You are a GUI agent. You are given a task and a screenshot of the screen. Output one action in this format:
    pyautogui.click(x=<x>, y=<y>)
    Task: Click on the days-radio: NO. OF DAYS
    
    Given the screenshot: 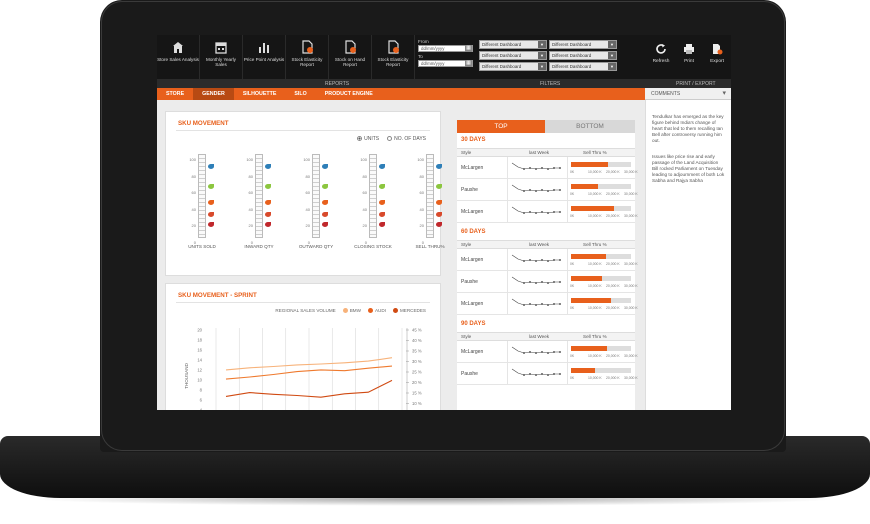 What is the action you would take?
    pyautogui.click(x=406, y=139)
    